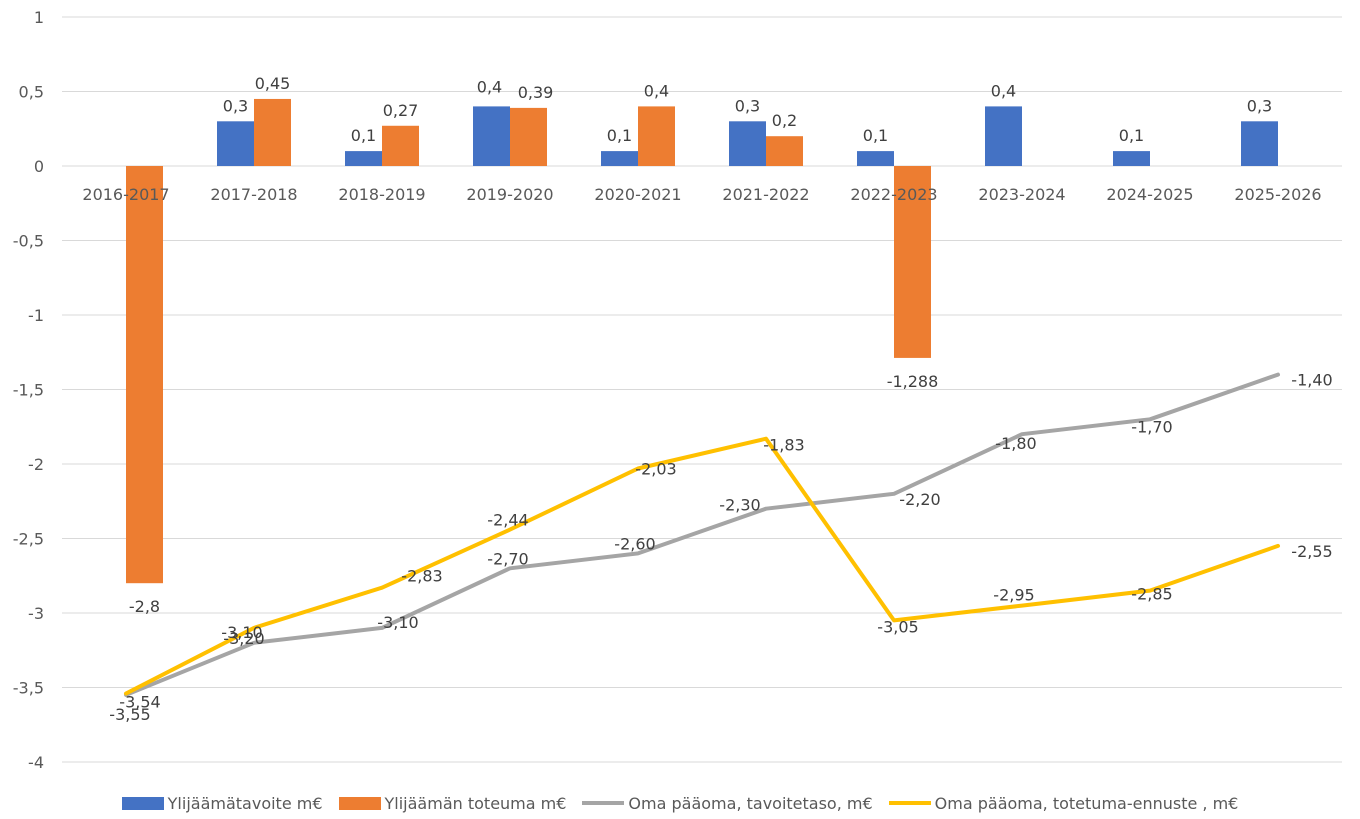  What do you see at coordinates (739, 505) in the screenshot?
I see `line-data-label: -2,30` at bounding box center [739, 505].